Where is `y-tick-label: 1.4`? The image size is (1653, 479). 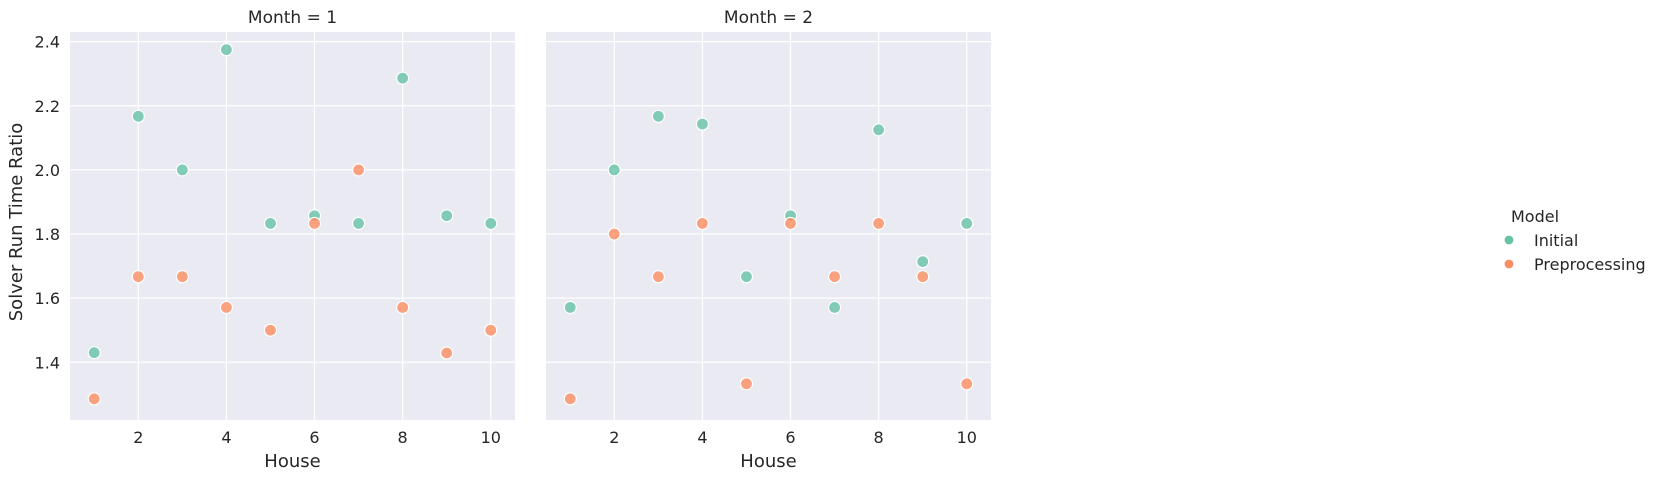
y-tick-label: 1.4 is located at coordinates (47, 362).